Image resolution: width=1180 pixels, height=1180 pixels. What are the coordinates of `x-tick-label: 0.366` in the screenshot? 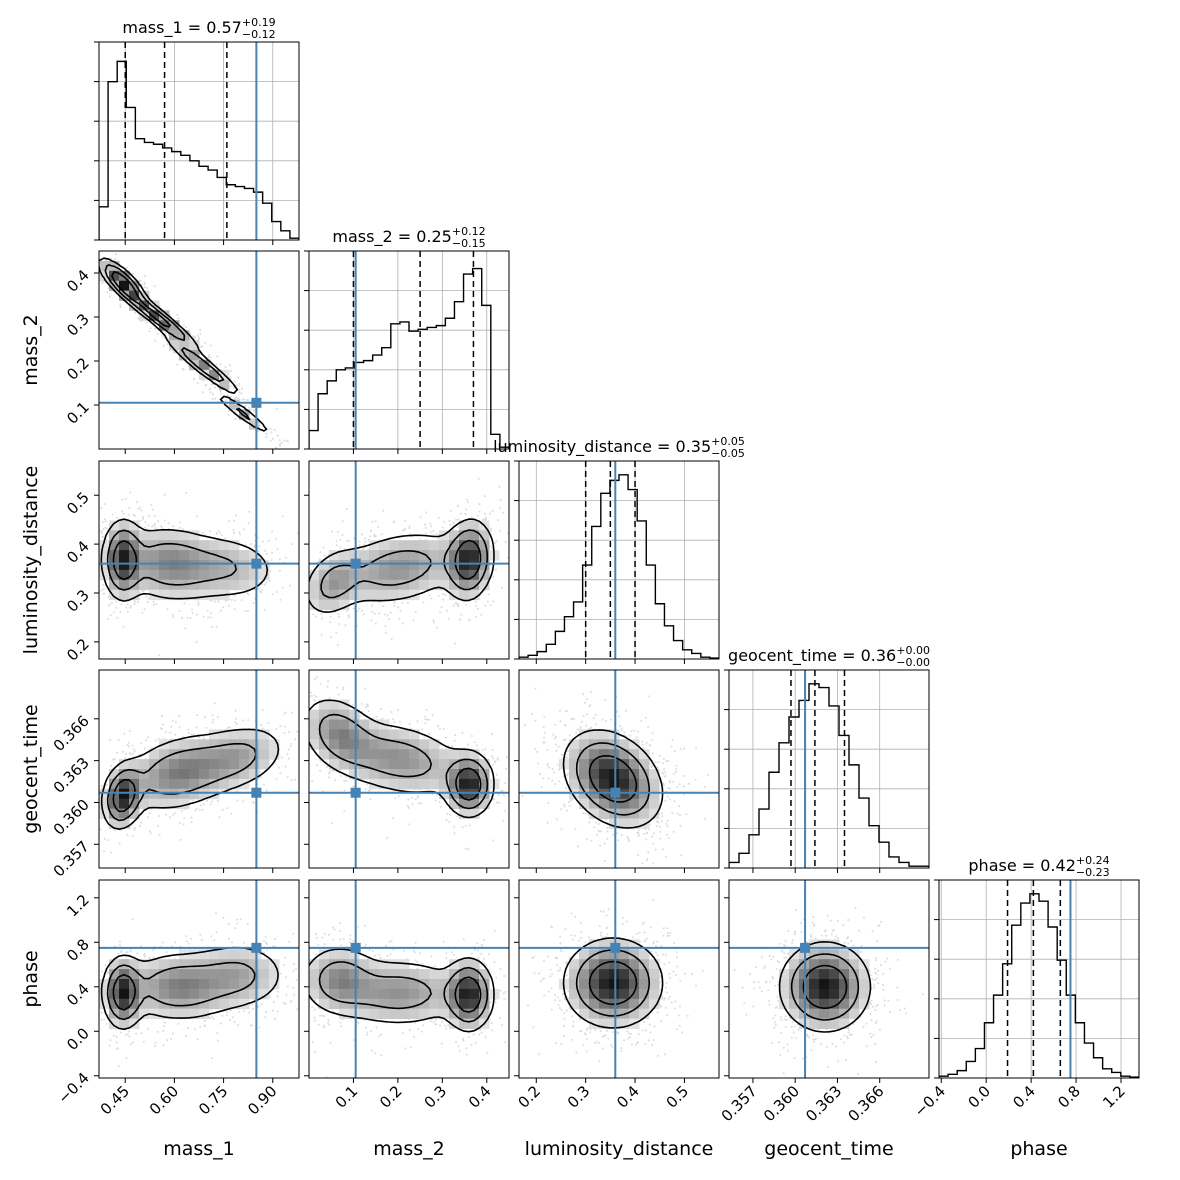 It's located at (865, 1103).